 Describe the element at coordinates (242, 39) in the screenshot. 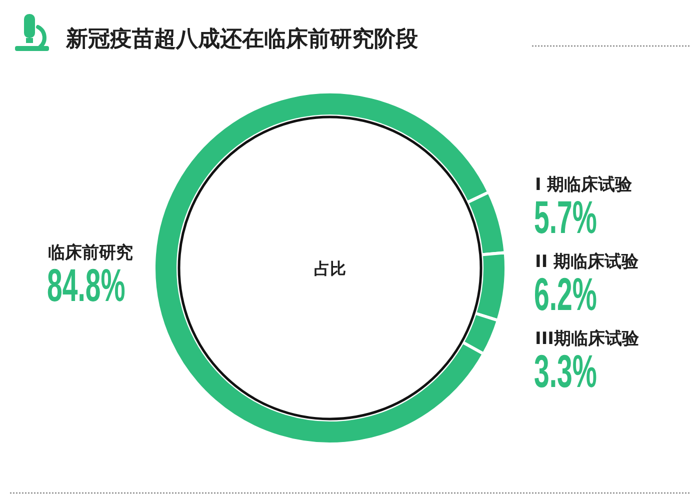

I see `title: 新冠疫苗超八成还在临床前研究阶段` at that location.